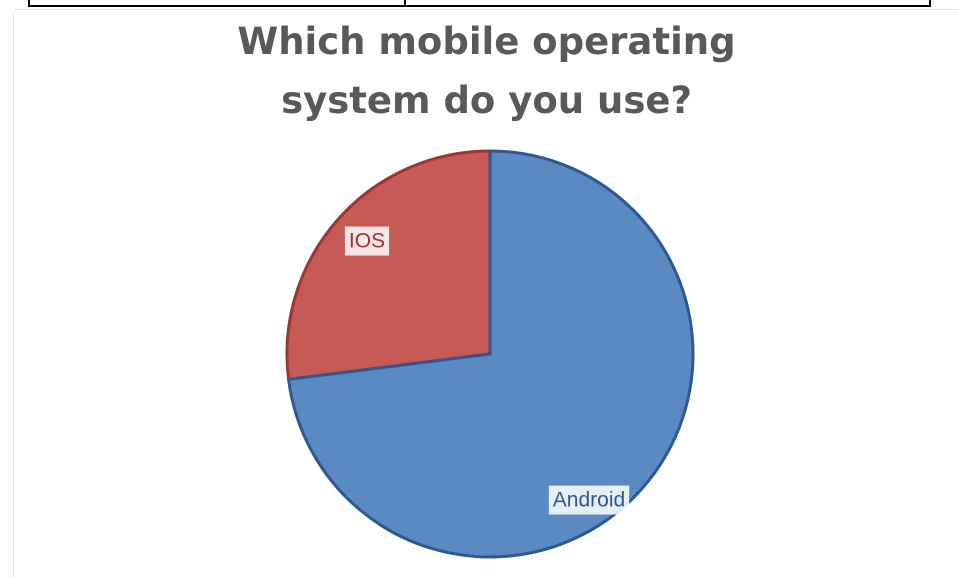 This screenshot has width=959, height=578. I want to click on data-label-ios: IOS, so click(367, 241).